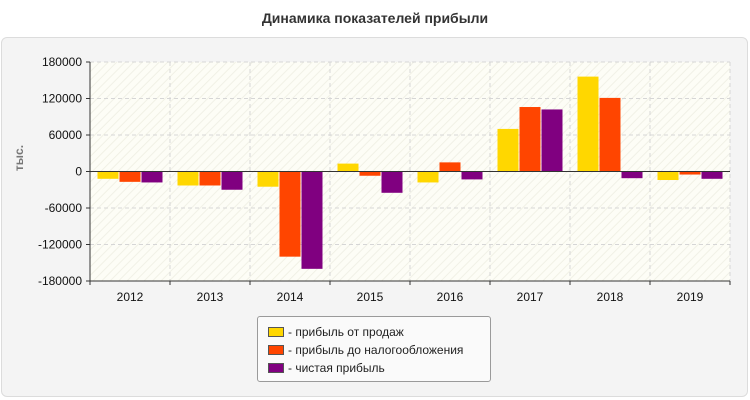 This screenshot has height=400, width=750. What do you see at coordinates (62, 62) in the screenshot?
I see `y-tick-label: 180000` at bounding box center [62, 62].